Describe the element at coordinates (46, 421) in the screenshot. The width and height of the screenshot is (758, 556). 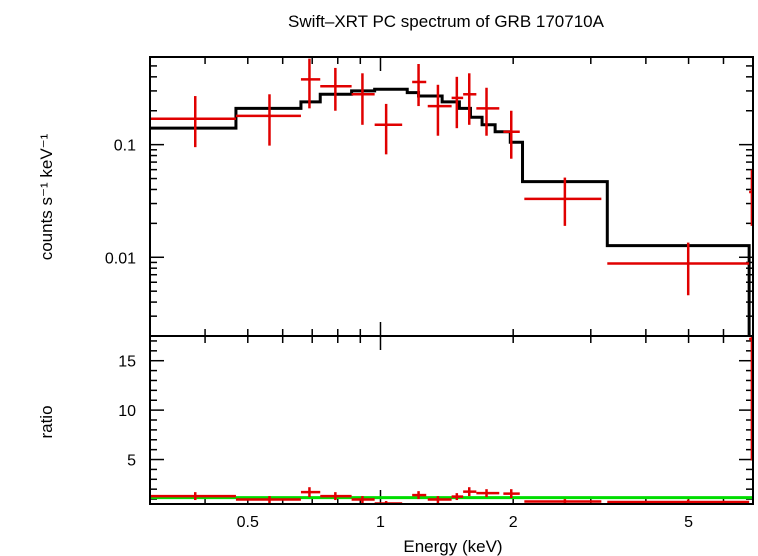
I see `y-axis-label-ratio: ratio` at that location.